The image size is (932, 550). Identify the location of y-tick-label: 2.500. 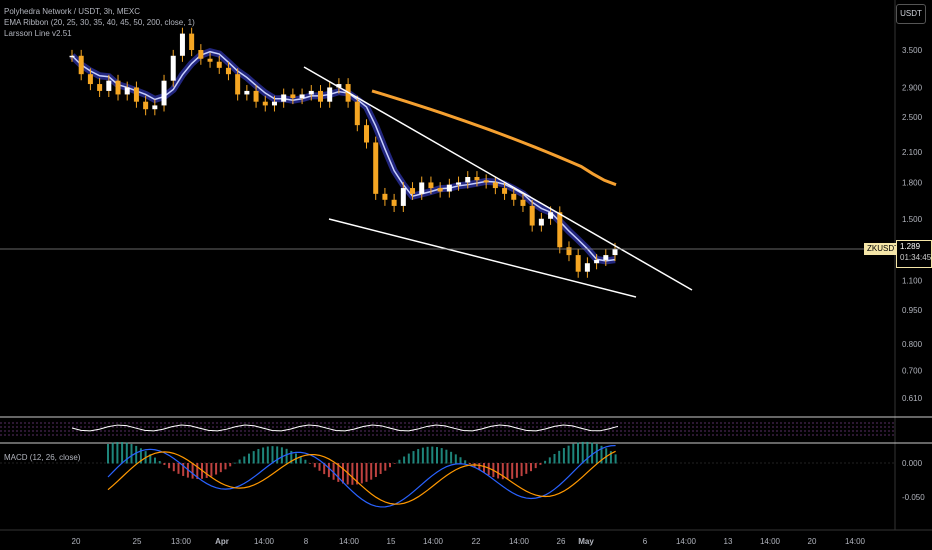
(912, 117).